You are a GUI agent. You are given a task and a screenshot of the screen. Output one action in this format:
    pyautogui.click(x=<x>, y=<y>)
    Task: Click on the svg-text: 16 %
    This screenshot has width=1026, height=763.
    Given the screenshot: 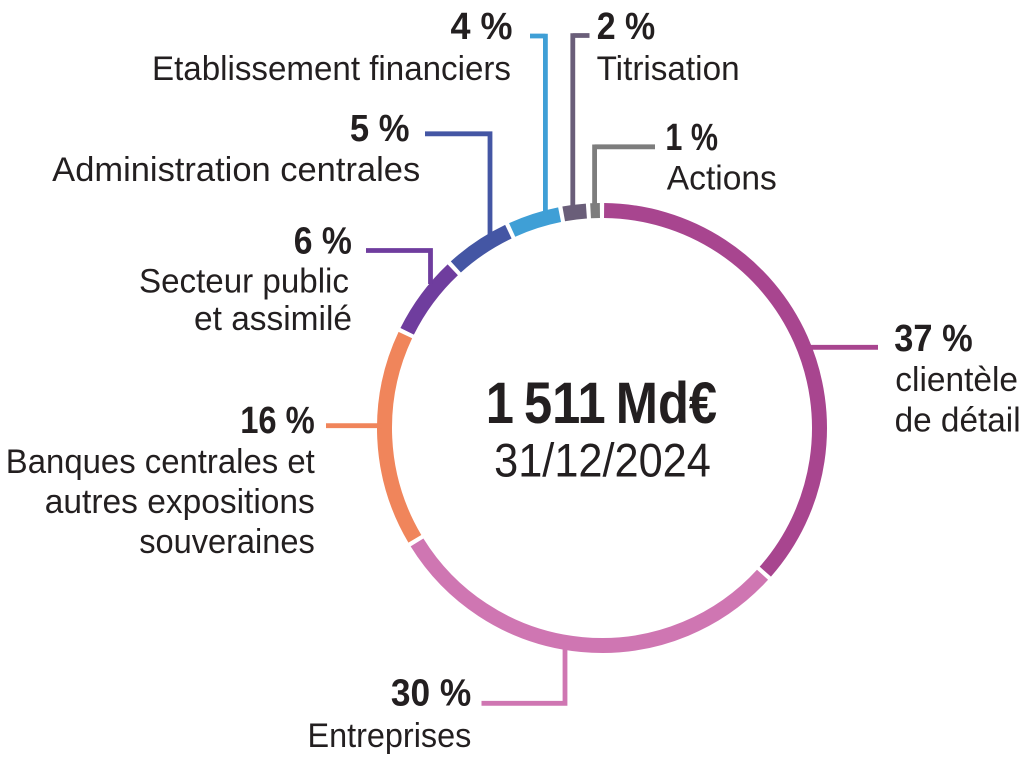 What is the action you would take?
    pyautogui.click(x=277, y=421)
    